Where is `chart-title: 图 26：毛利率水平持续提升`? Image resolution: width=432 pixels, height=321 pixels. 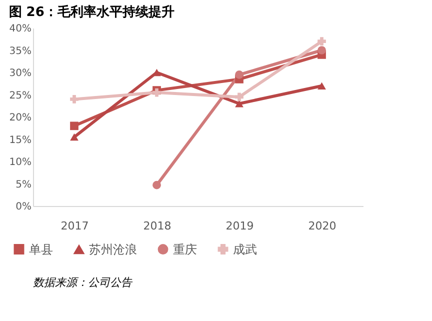
chart-title: 图 26：毛利率水平持续提升 is located at coordinates (91, 12).